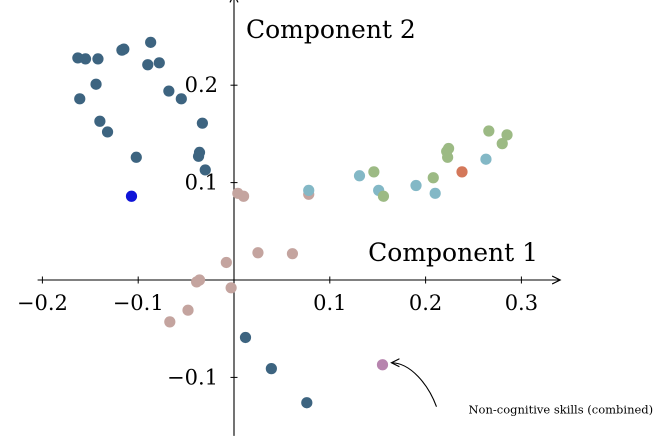 This screenshot has height=437, width=667. What do you see at coordinates (414, 385) in the screenshot?
I see `annotation-arrow` at bounding box center [414, 385].